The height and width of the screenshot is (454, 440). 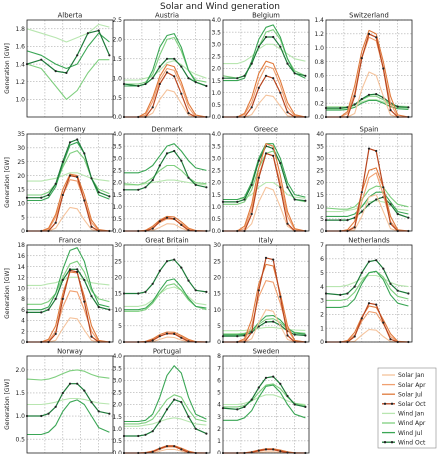 I want to click on panel-great-britain: 0 5 10 15 20 25 30 Great Britain, so click(x=162, y=291).